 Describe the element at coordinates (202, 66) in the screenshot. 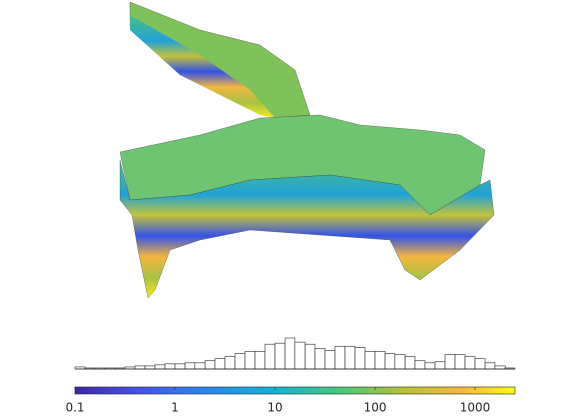

I see `upper-branch-side` at that location.